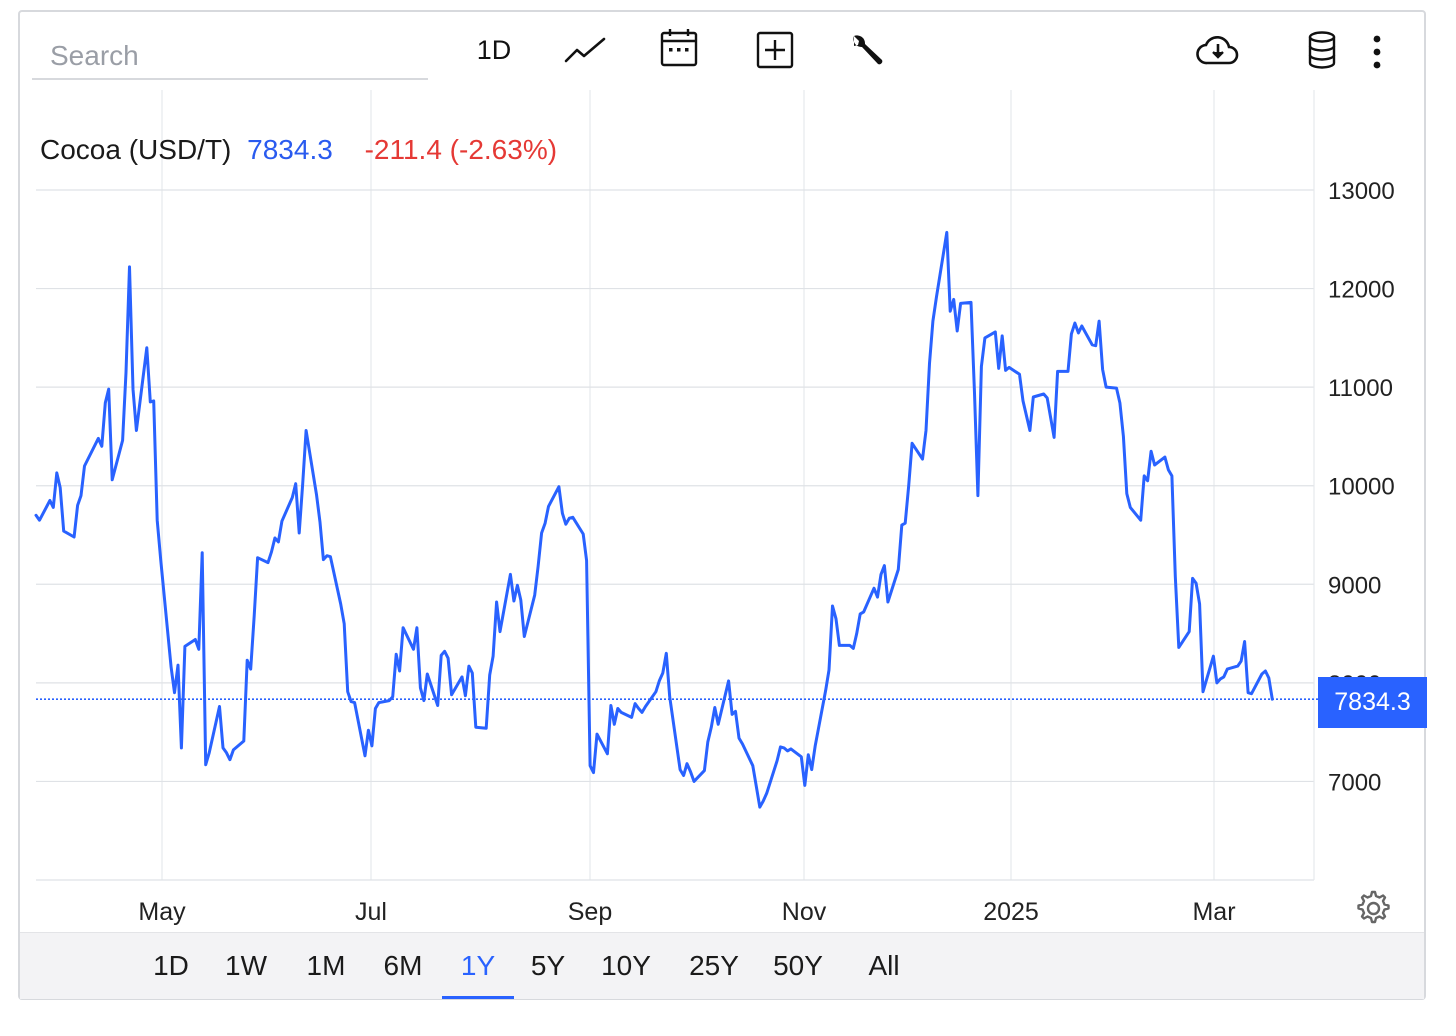  I want to click on interval-button: 1D, so click(494, 50).